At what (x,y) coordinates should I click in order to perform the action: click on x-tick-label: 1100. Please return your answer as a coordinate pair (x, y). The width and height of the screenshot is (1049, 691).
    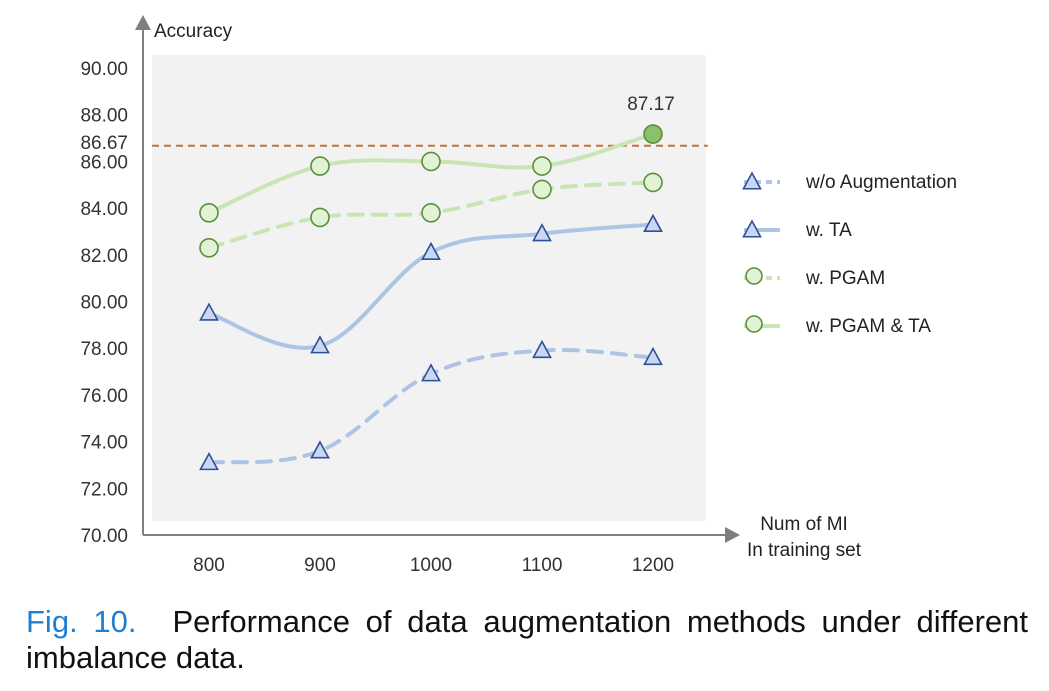
    Looking at the image, I should click on (542, 565).